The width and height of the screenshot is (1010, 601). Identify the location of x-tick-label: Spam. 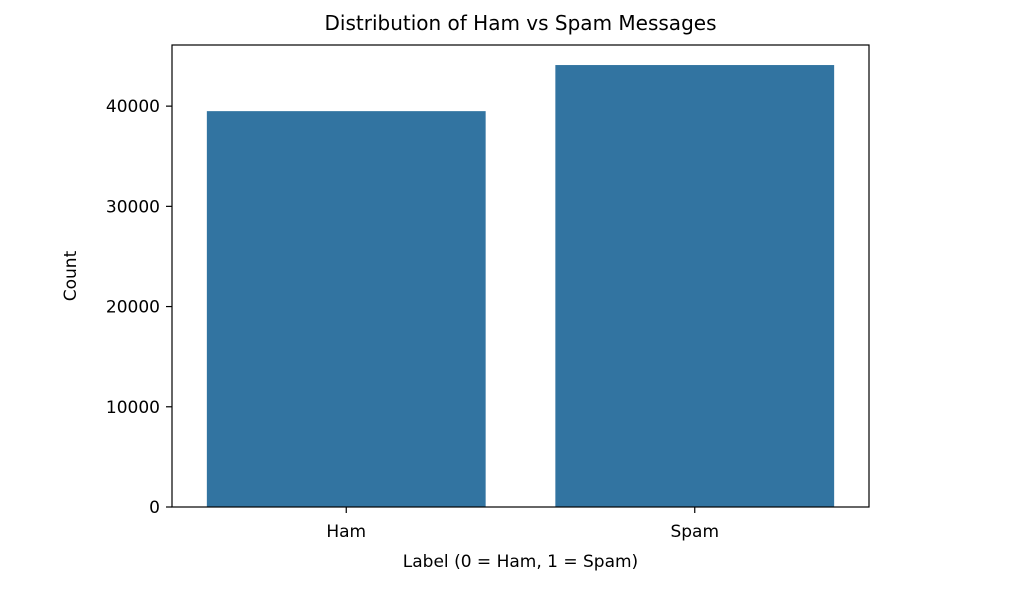
(694, 532).